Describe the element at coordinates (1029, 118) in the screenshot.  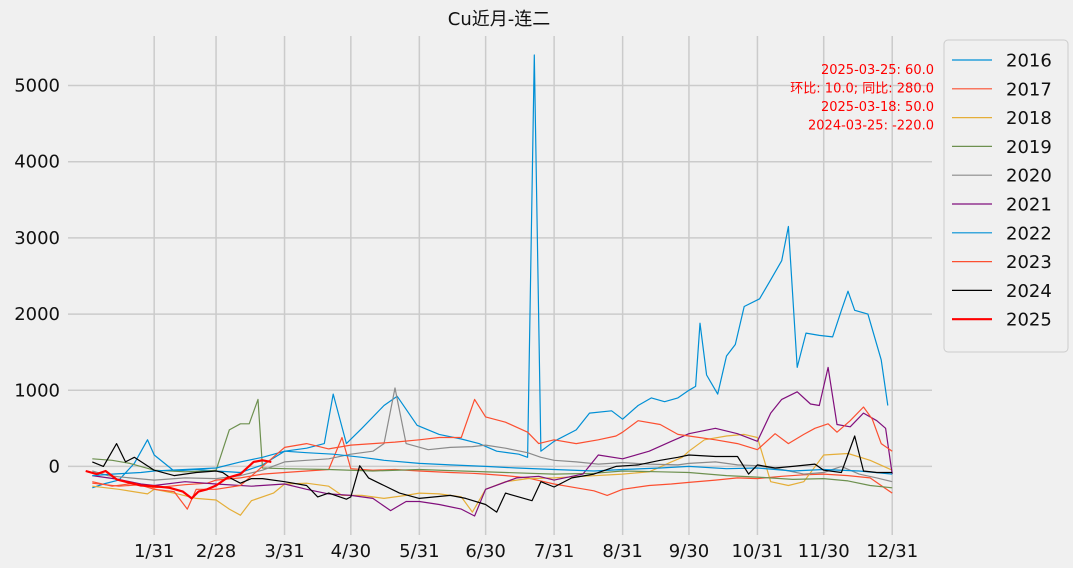
I see `legend-label: 2018` at that location.